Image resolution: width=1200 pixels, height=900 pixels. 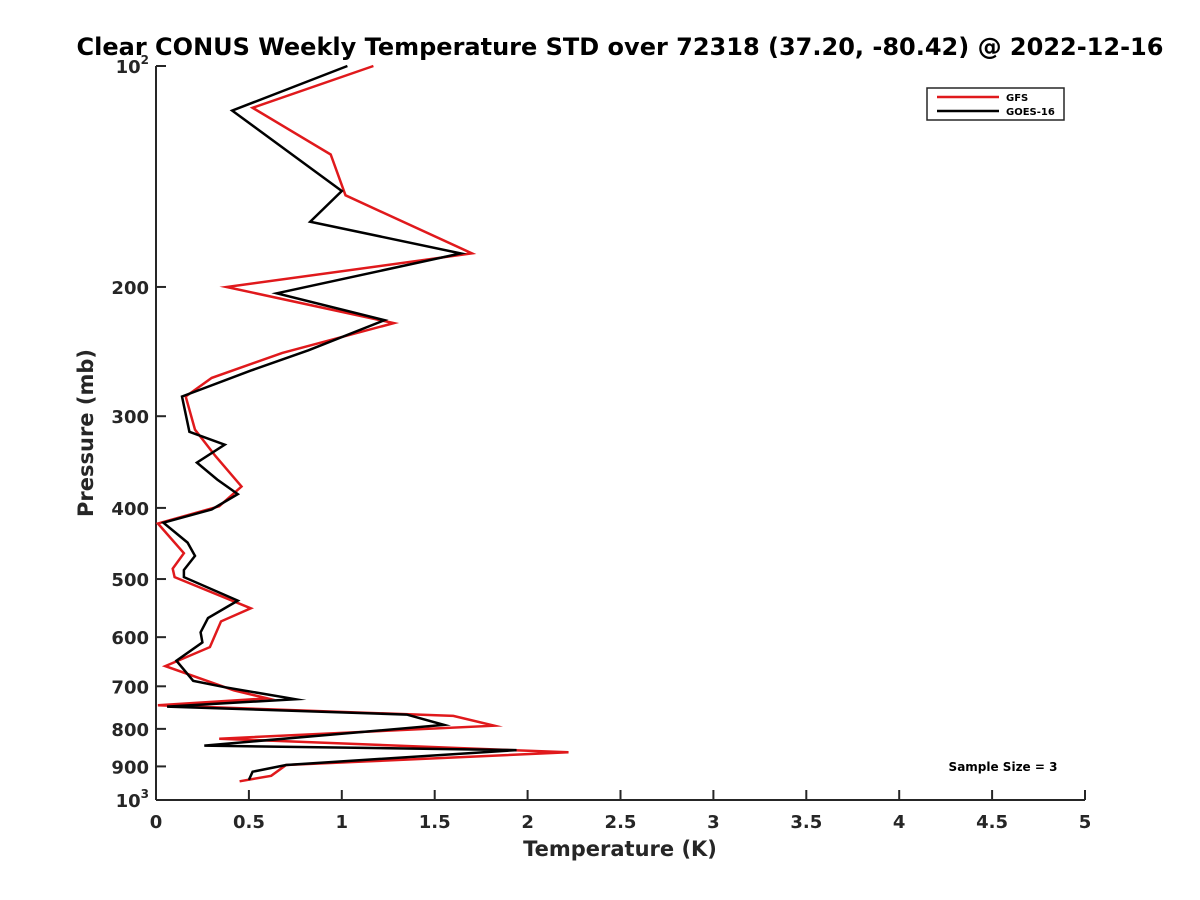 What do you see at coordinates (86, 433) in the screenshot?
I see `y-axis-label: Pressure (mb)` at bounding box center [86, 433].